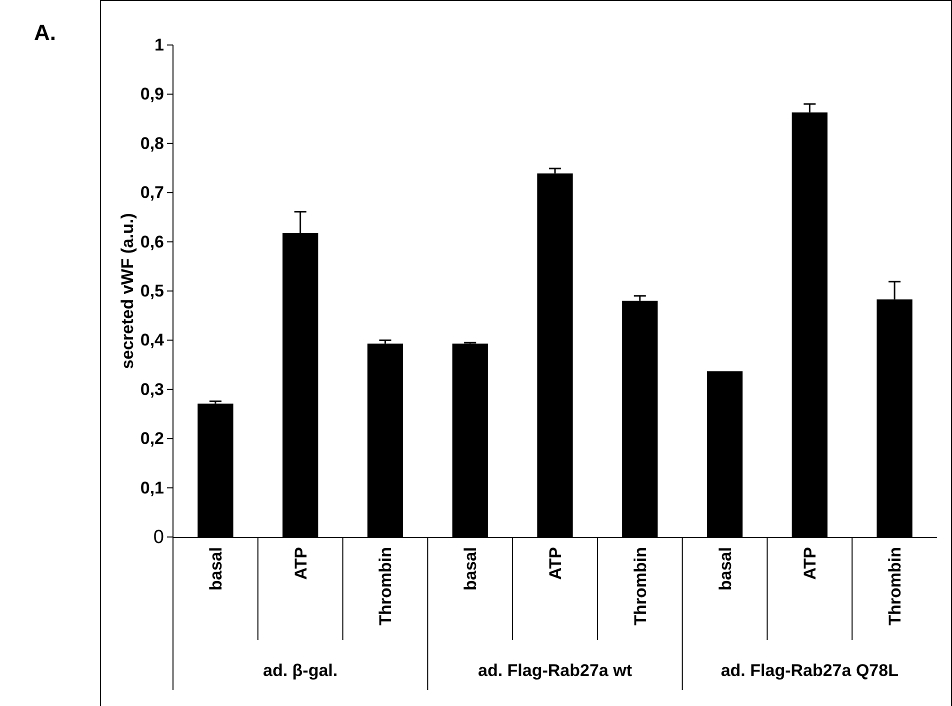  I want to click on text: ad. Flag-Rab27a wt, so click(555, 670).